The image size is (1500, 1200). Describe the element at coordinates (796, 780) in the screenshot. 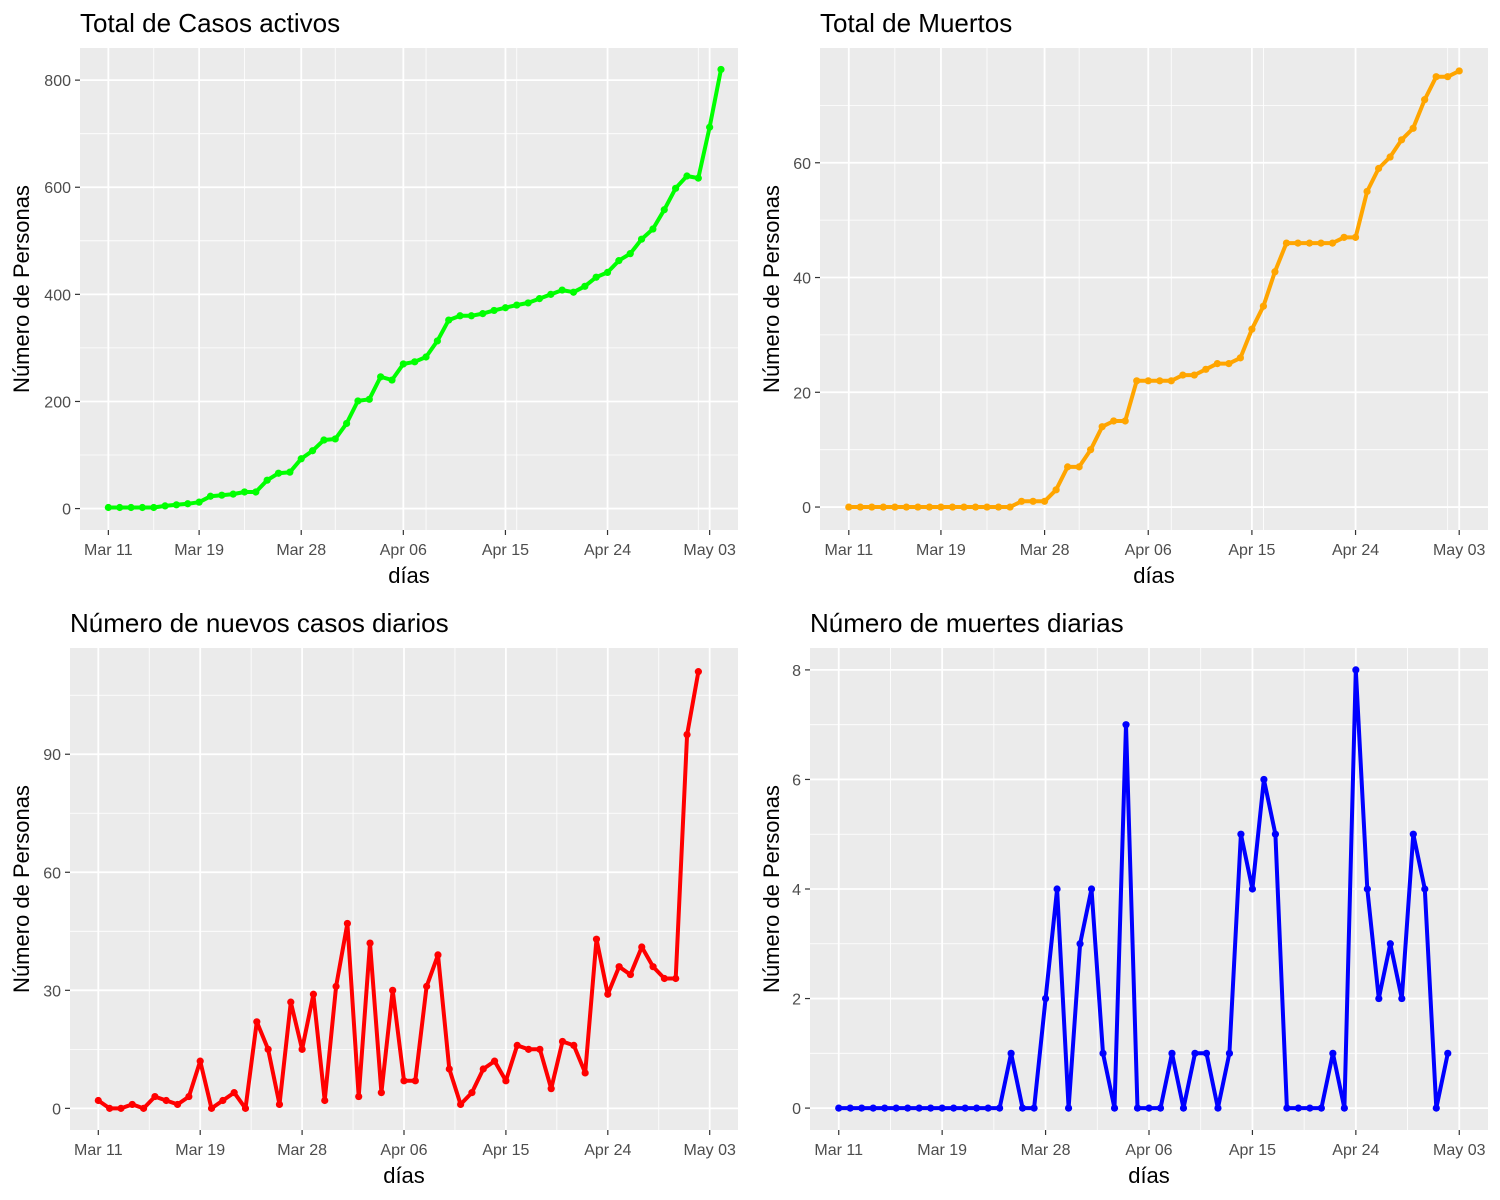

I see `y-tick-label: 6` at that location.